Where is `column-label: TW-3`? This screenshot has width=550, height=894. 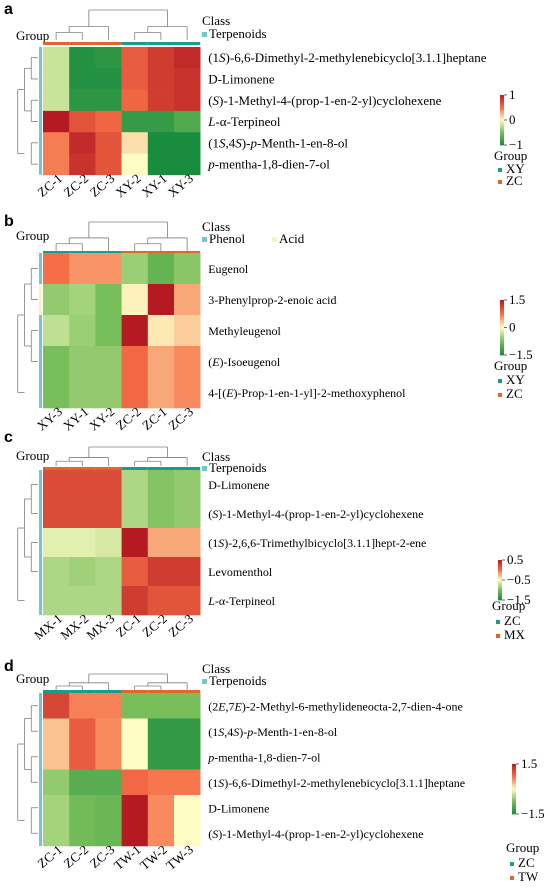 column-label: TW-3 is located at coordinates (179, 857).